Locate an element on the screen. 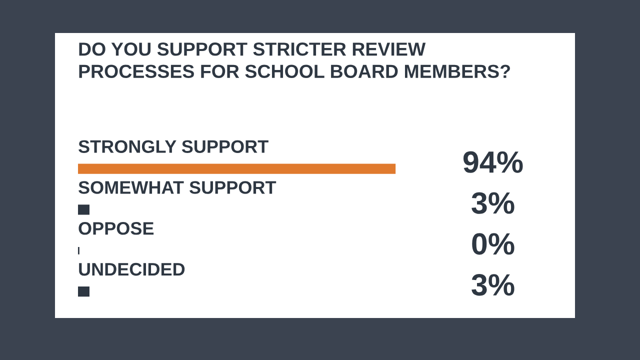  y-tick-label: OPPOSE is located at coordinates (116, 228).